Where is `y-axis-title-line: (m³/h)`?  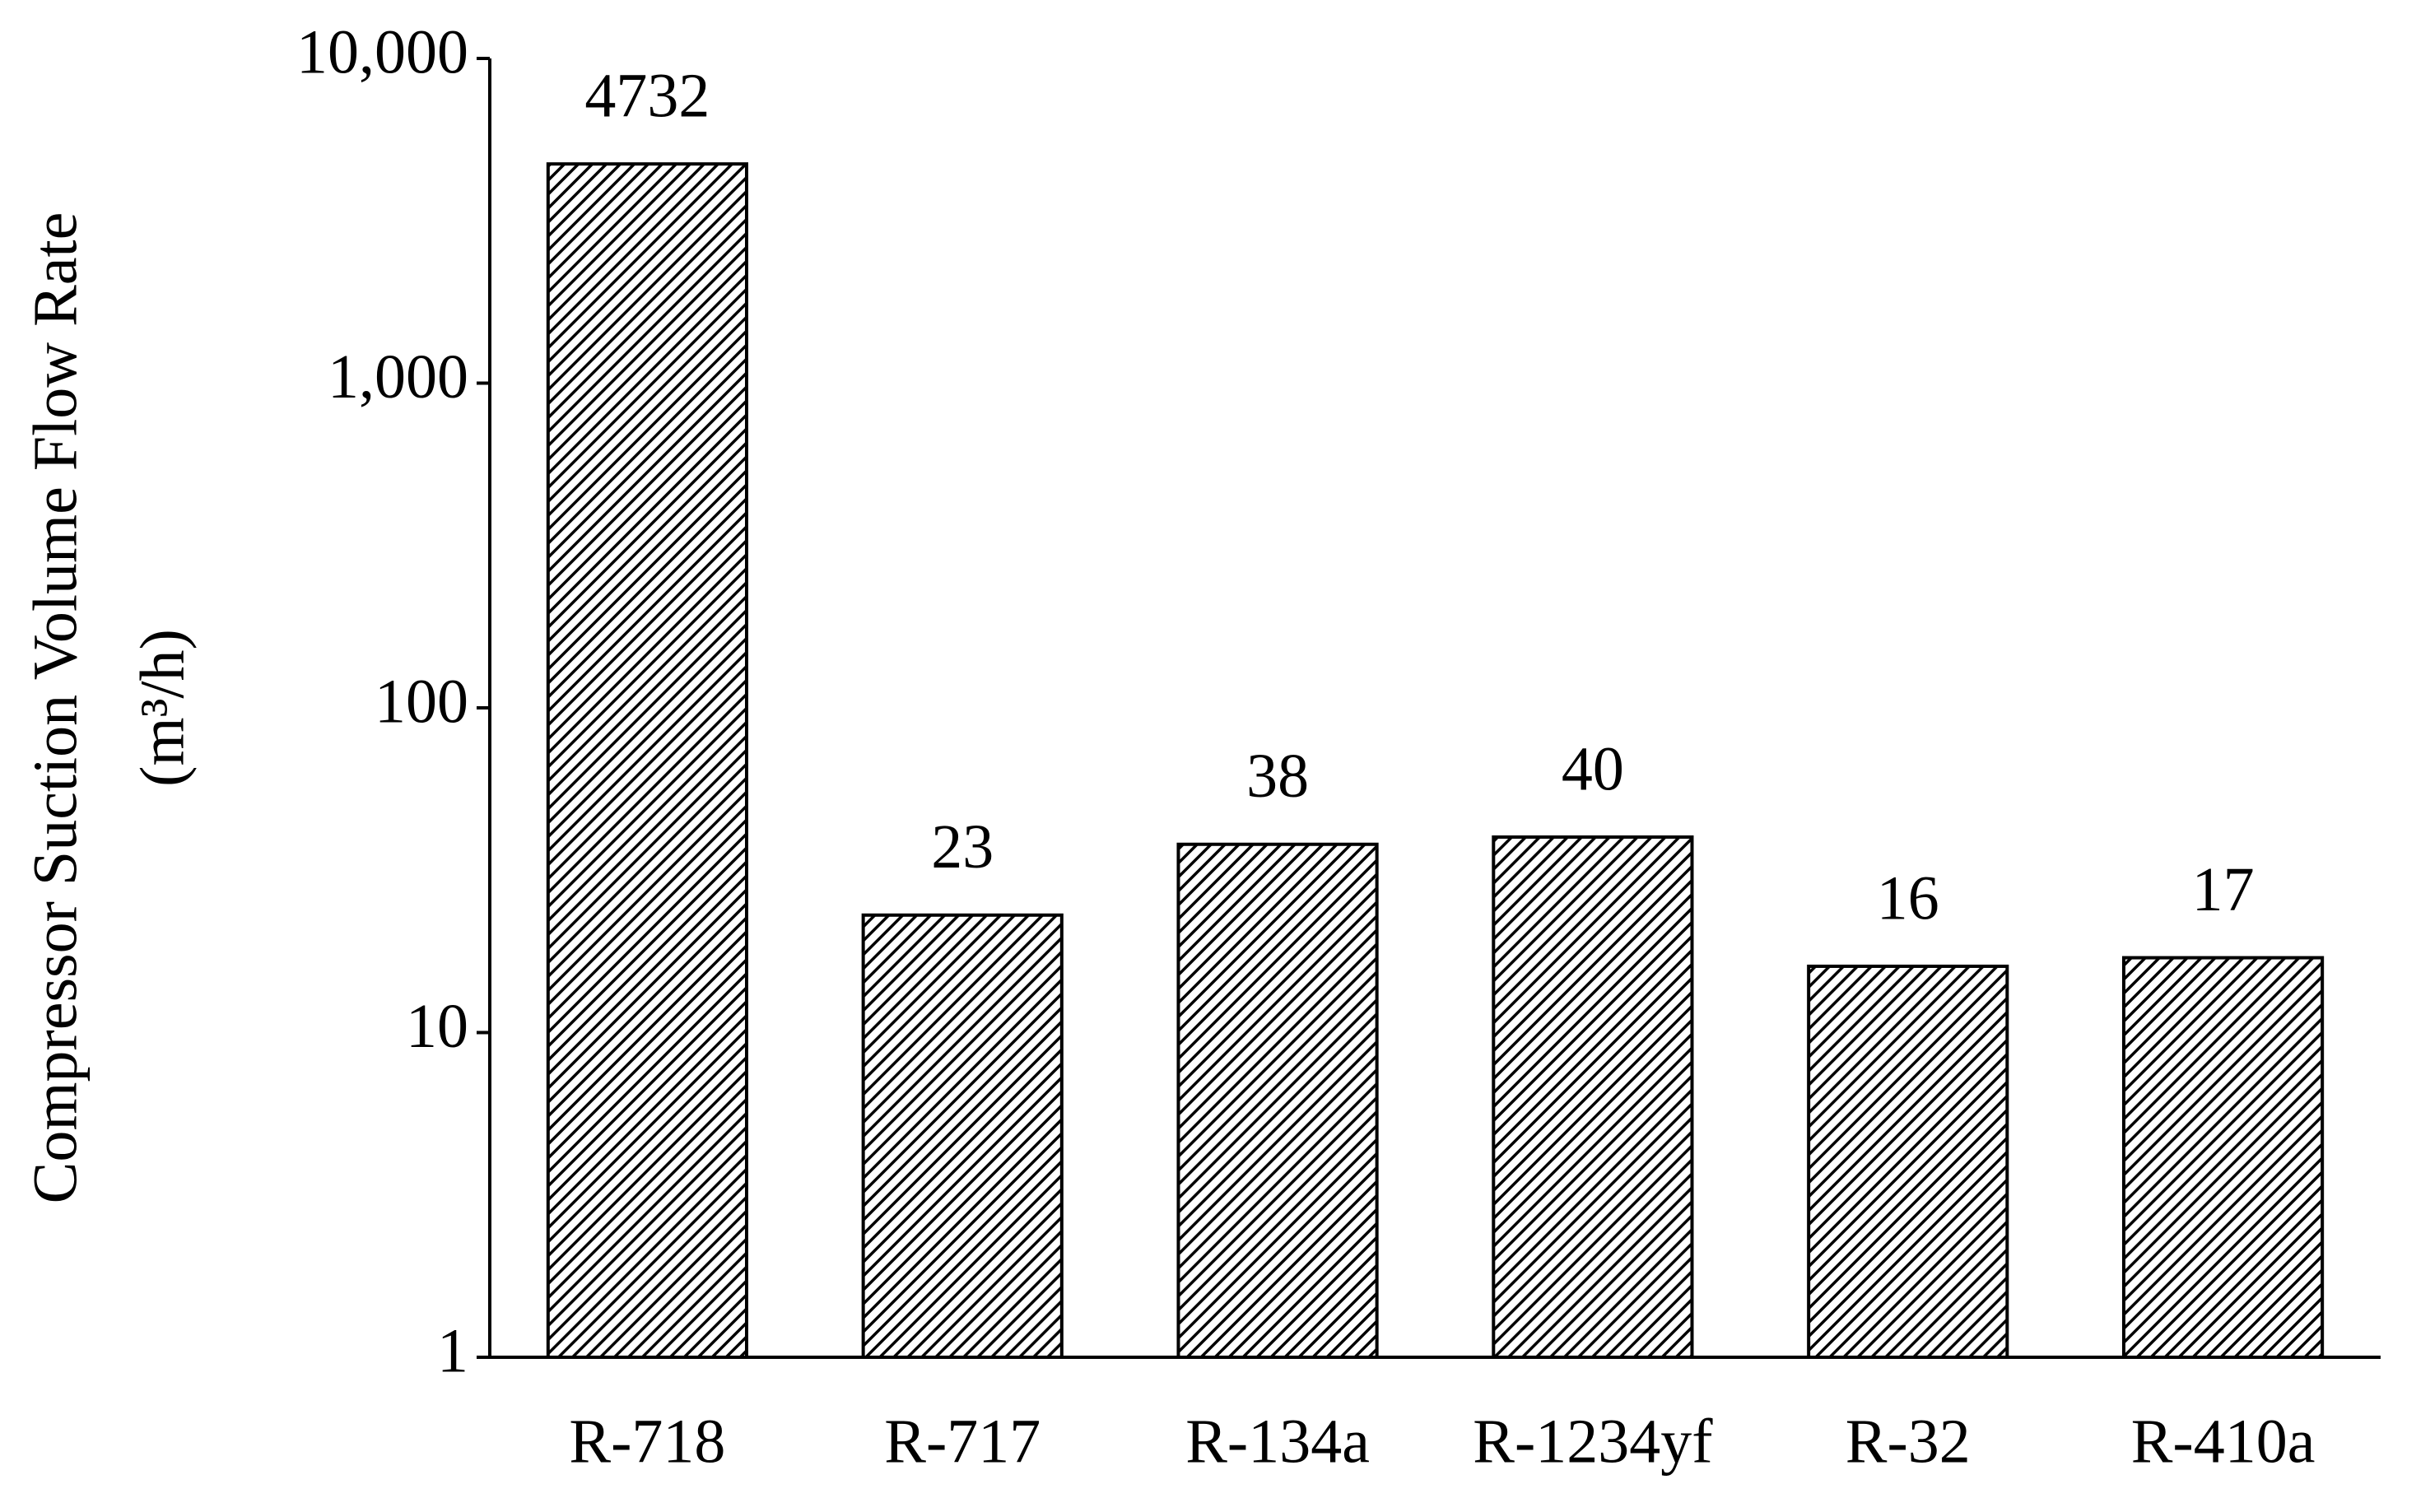
y-axis-title-line: (m³/h) is located at coordinates (162, 708).